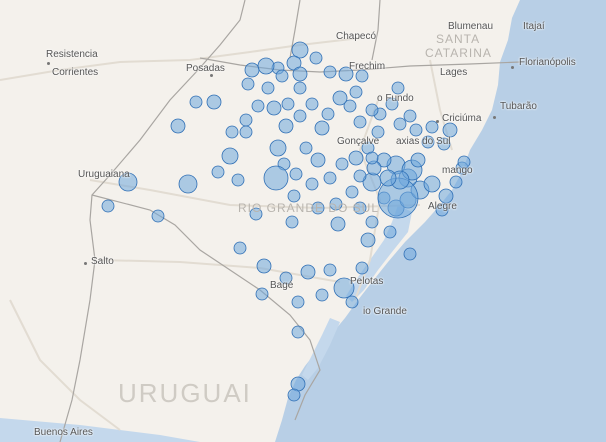 This screenshot has height=442, width=606. Describe the element at coordinates (282, 285) in the screenshot. I see `city-label-bage: Bagé` at that location.